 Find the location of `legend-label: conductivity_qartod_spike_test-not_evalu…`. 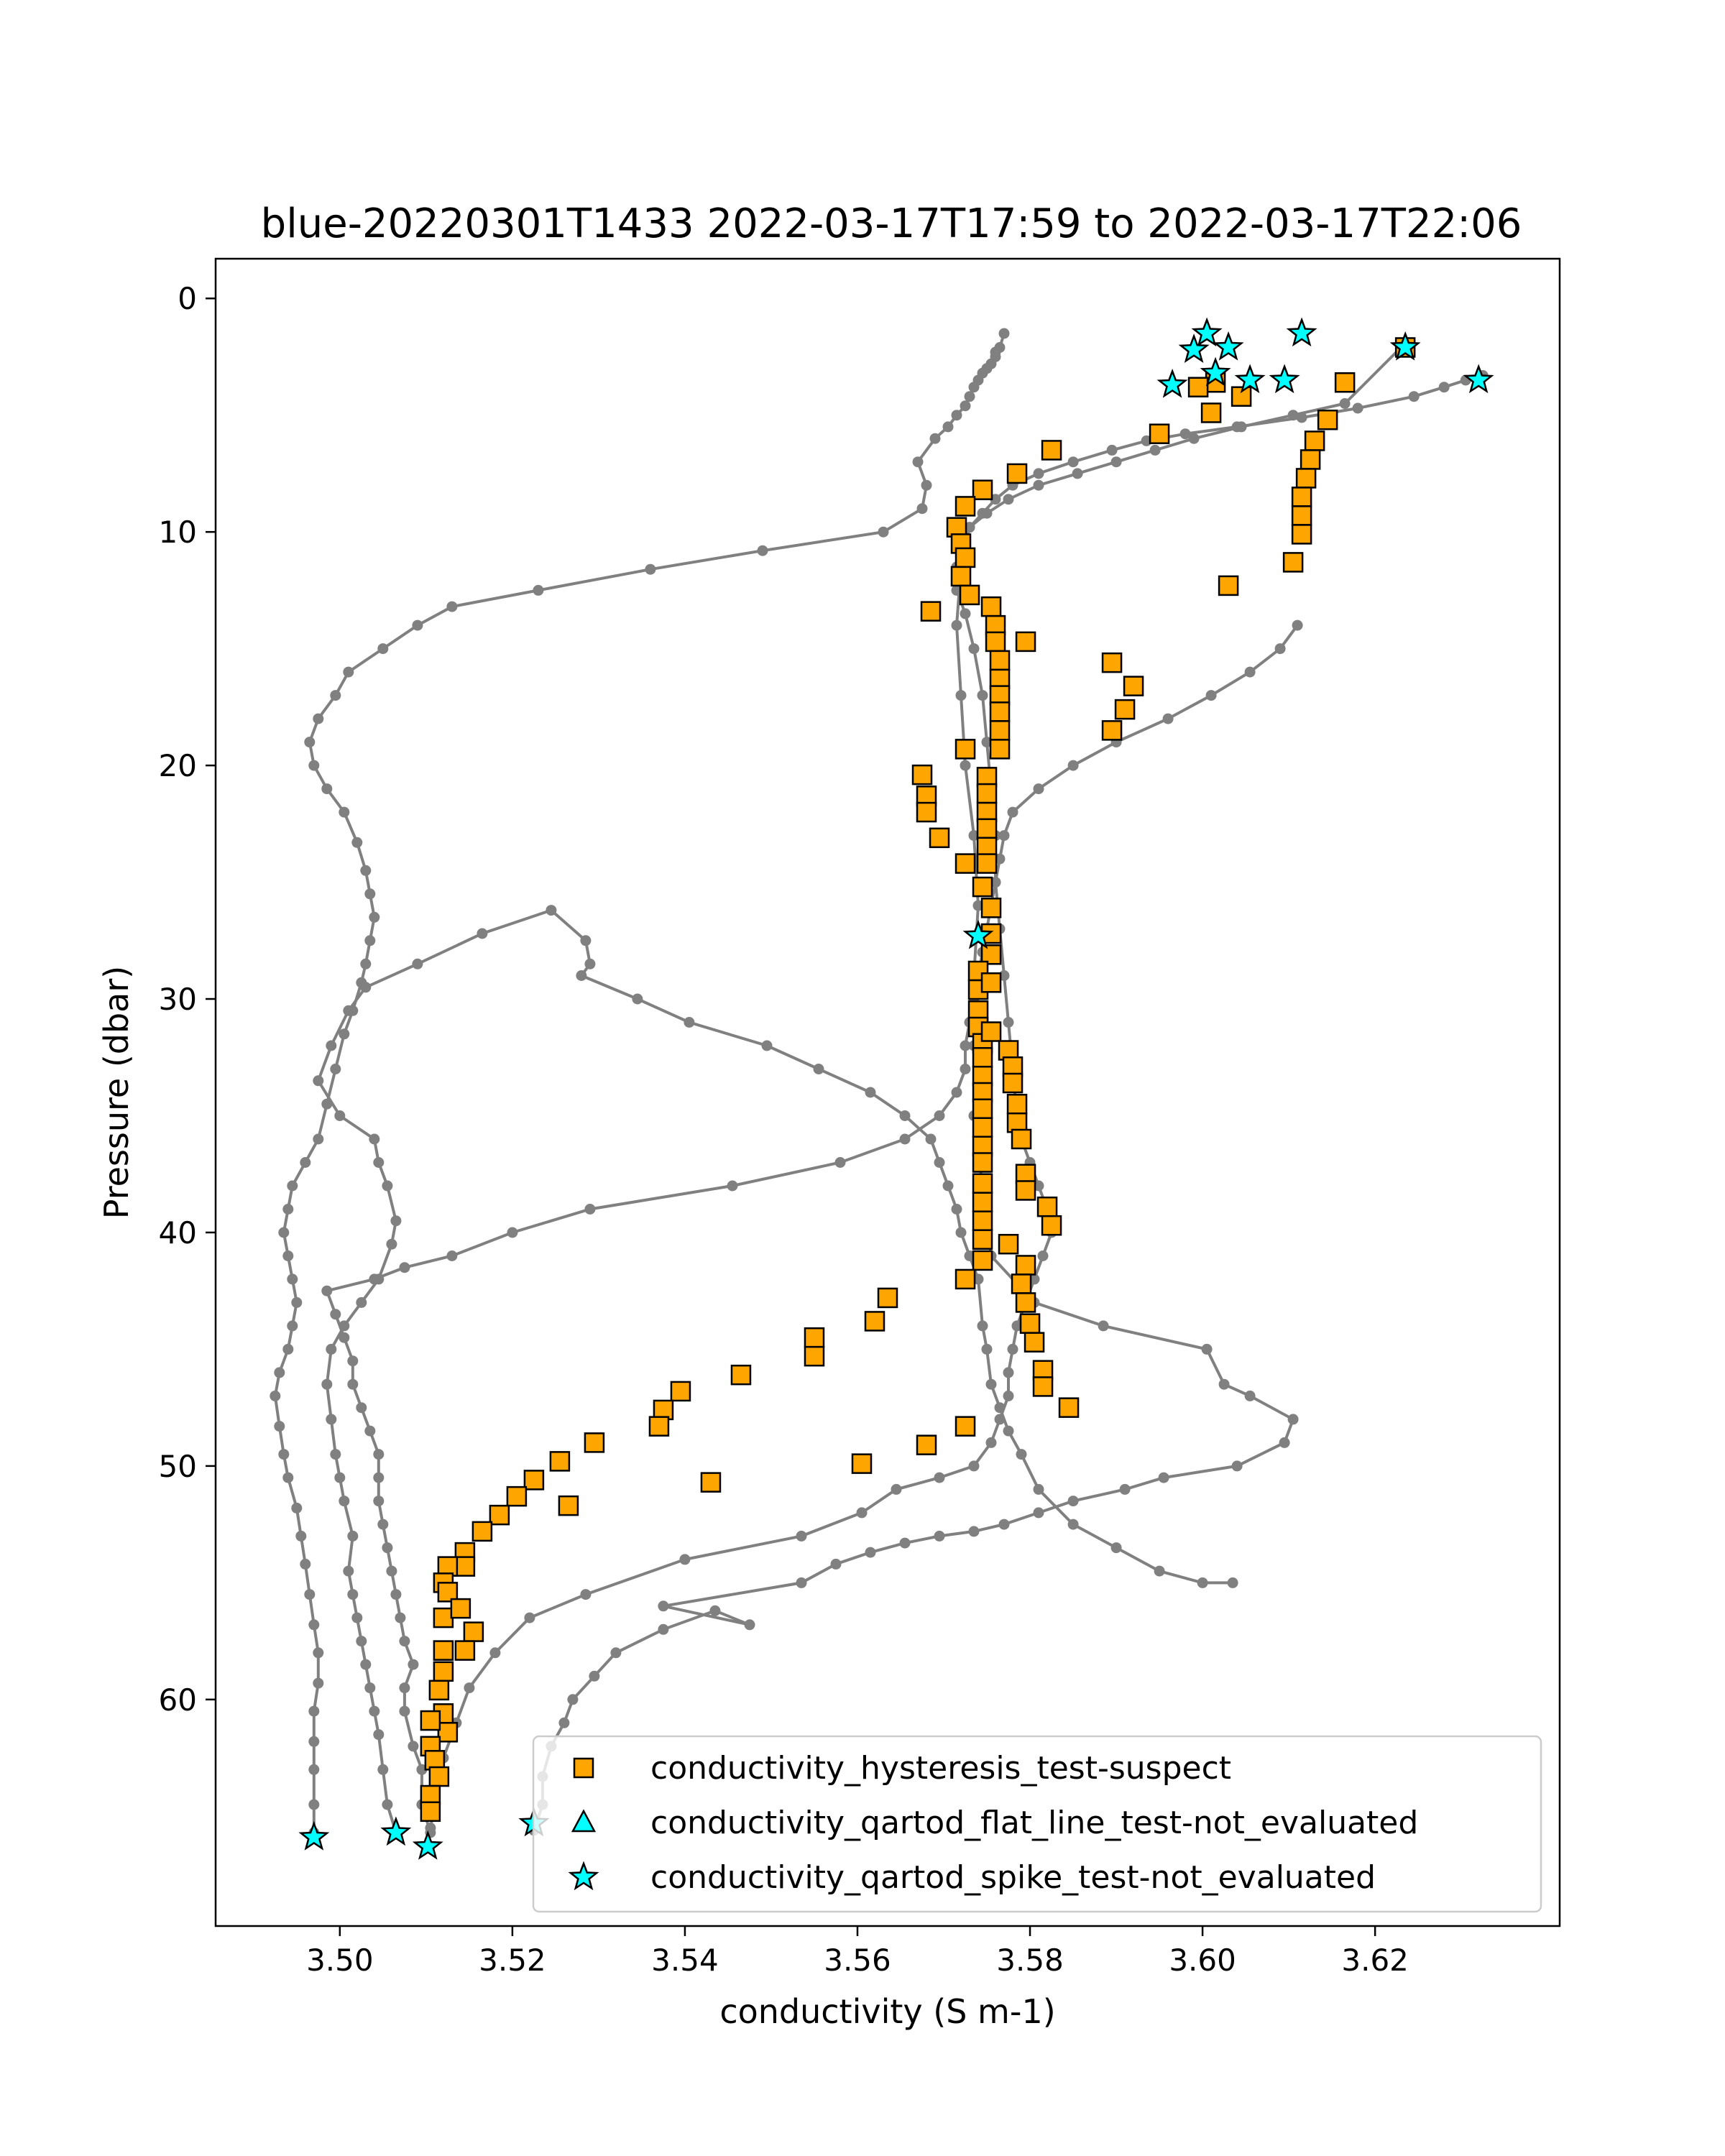

legend-label: conductivity_qartod_spike_test-not_evalu… is located at coordinates (1013, 1878).